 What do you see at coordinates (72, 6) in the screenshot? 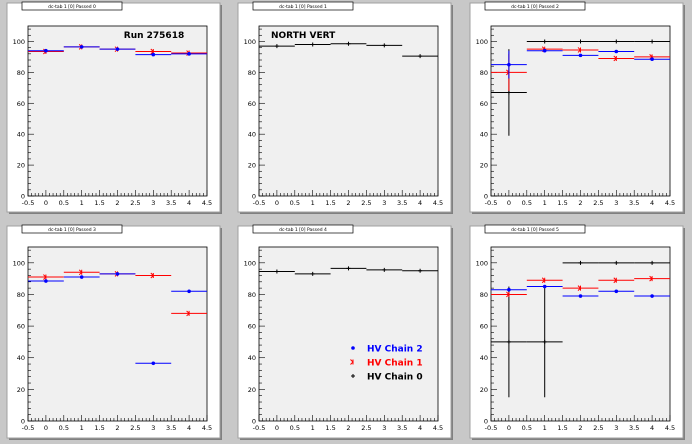
I see `panel-tab: dc-tab 1 [0] Passed 0` at bounding box center [72, 6].